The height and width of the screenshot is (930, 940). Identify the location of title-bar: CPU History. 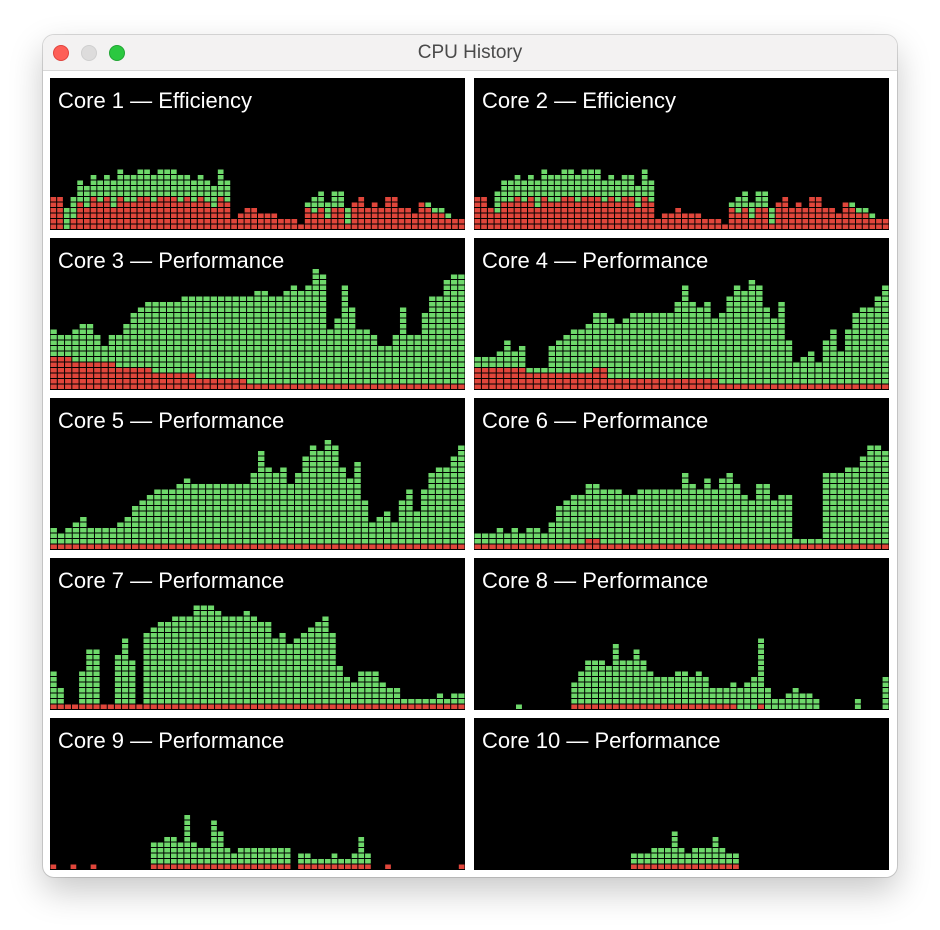
(470, 53).